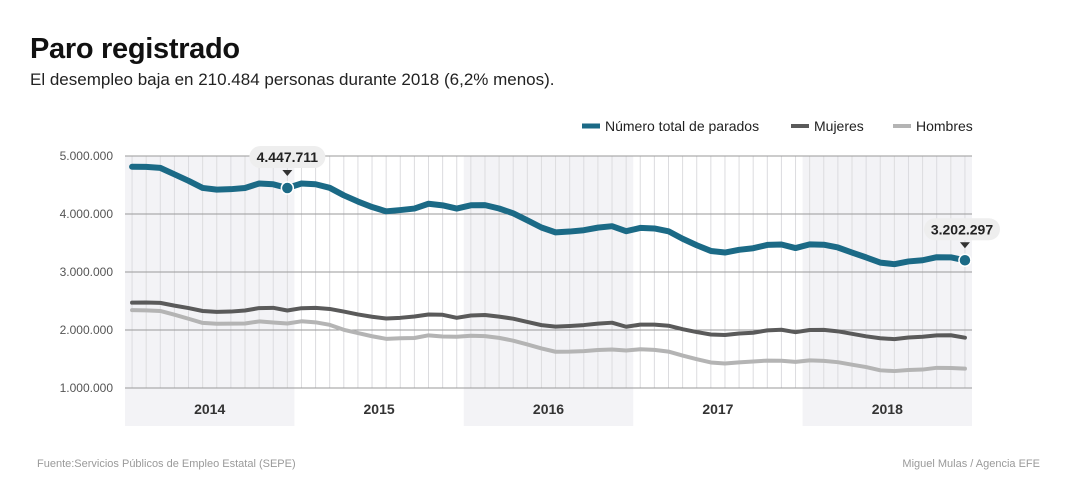 The height and width of the screenshot is (480, 1080). What do you see at coordinates (87, 388) in the screenshot?
I see `y-tick-label: 1.000.000` at bounding box center [87, 388].